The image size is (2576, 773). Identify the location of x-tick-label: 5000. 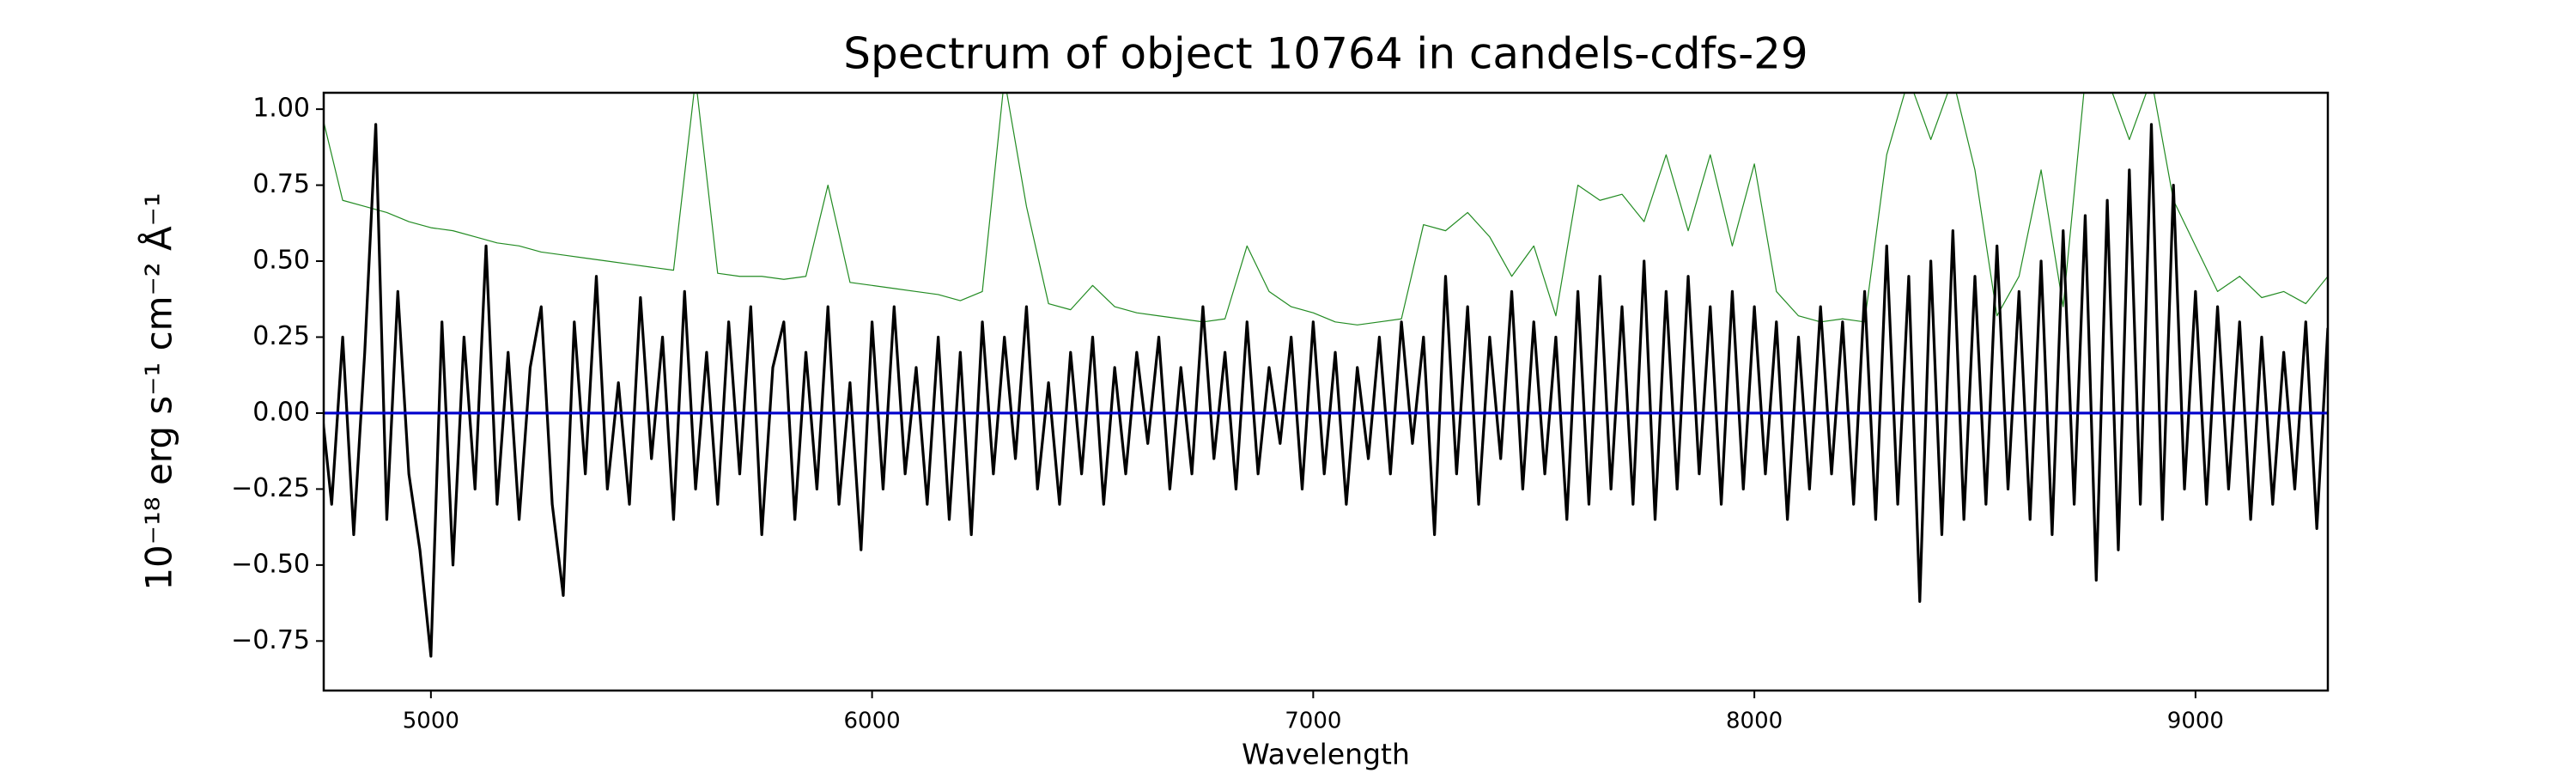
(431, 721).